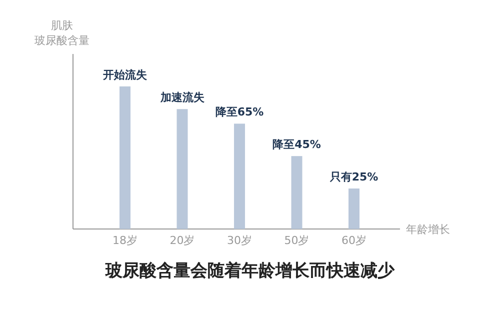 This screenshot has height=314, width=500. I want to click on x-tick-label: 30岁, so click(239, 240).